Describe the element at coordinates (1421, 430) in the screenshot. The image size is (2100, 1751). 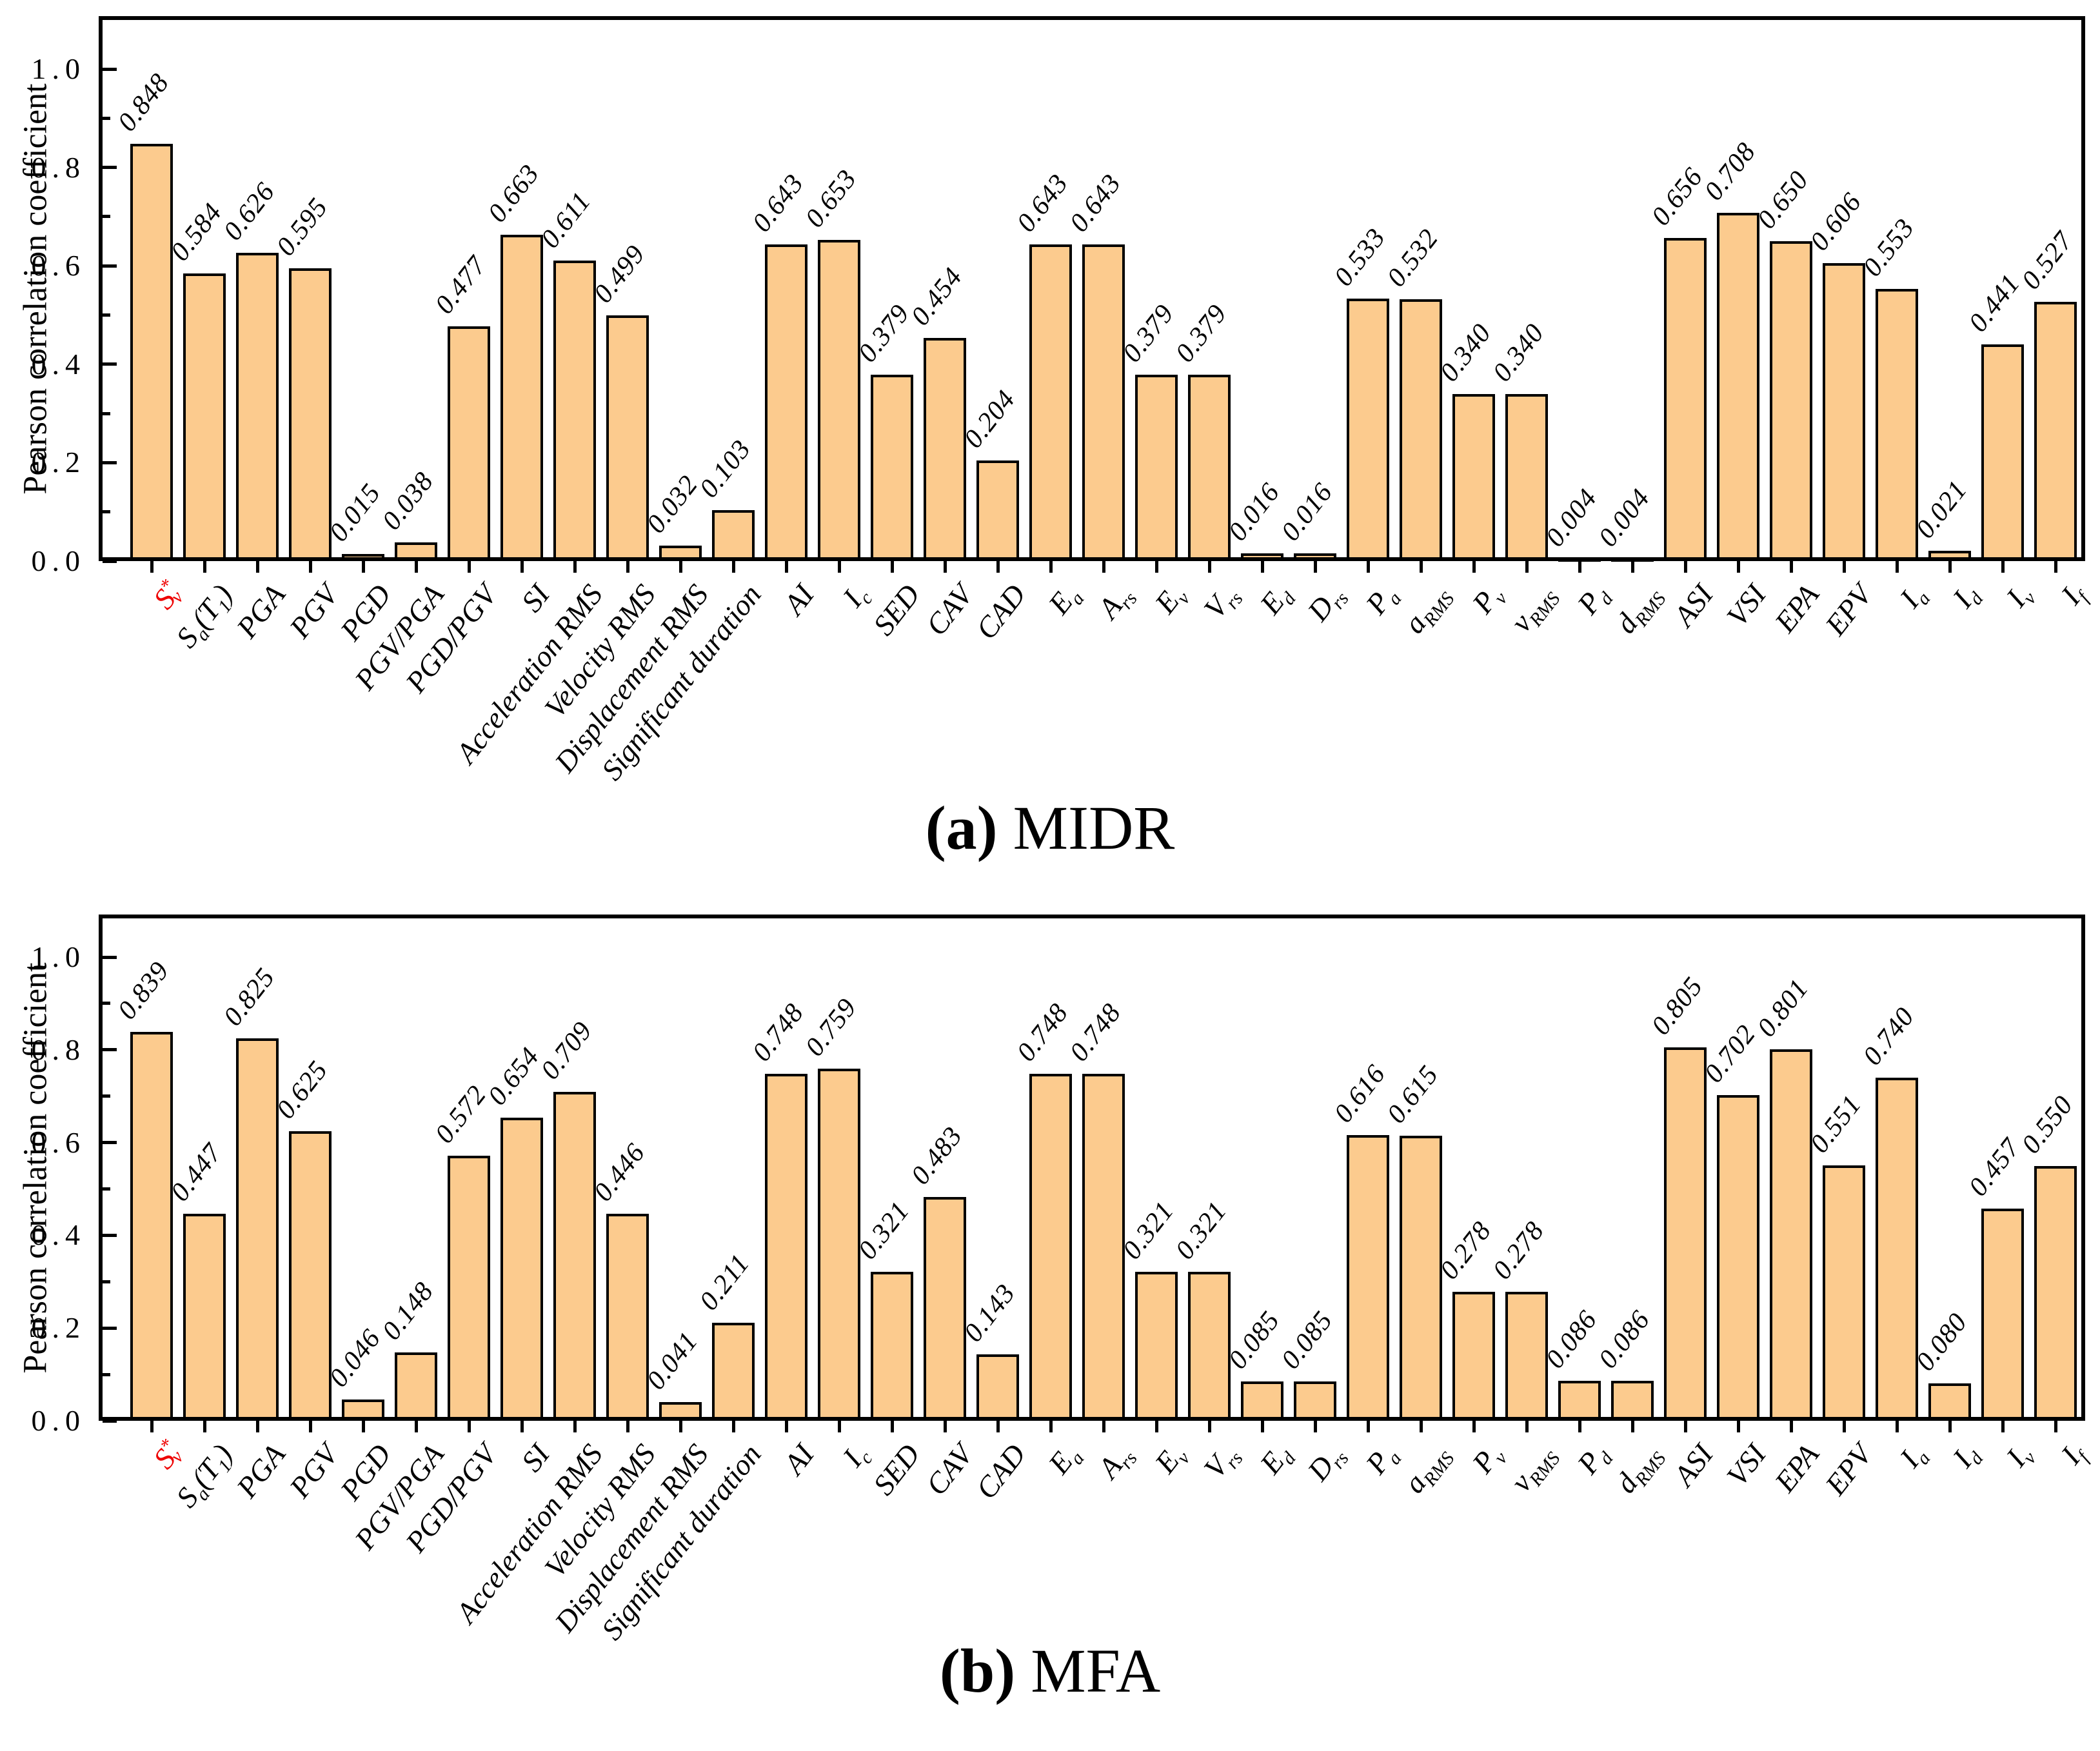
I see `bar-a-arms` at that location.